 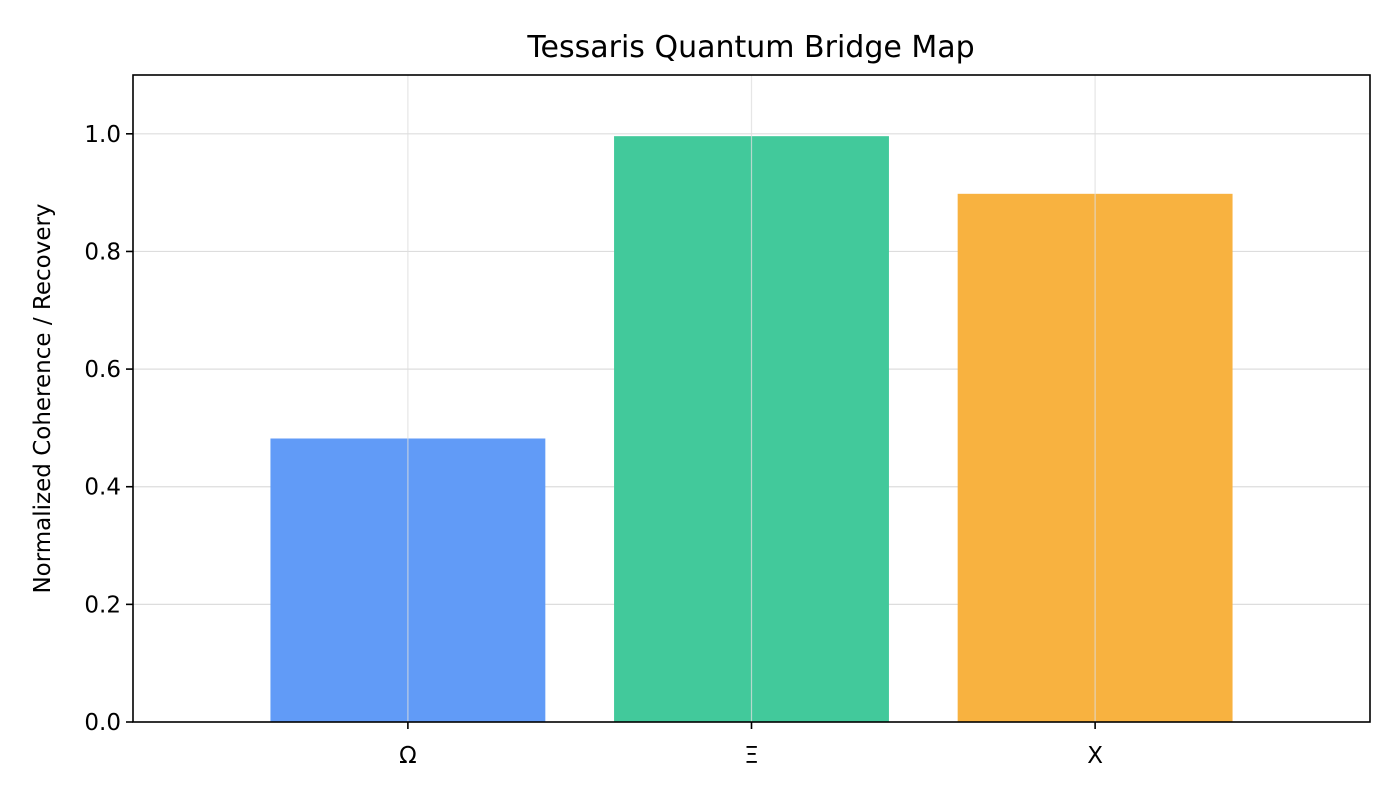 What do you see at coordinates (408, 756) in the screenshot?
I see `x-tick-label: Ω` at bounding box center [408, 756].